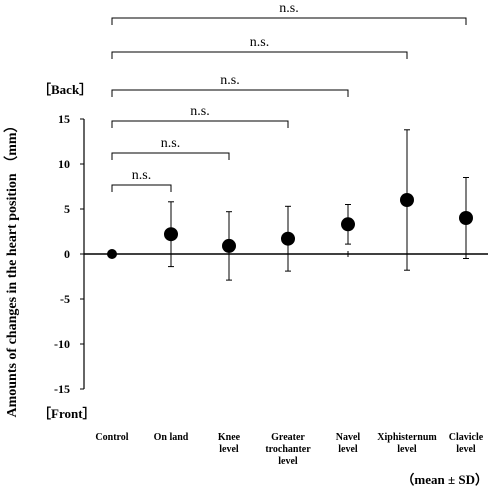  What do you see at coordinates (288, 449) in the screenshot?
I see `x-tick-label: Greater trochanter level` at bounding box center [288, 449].